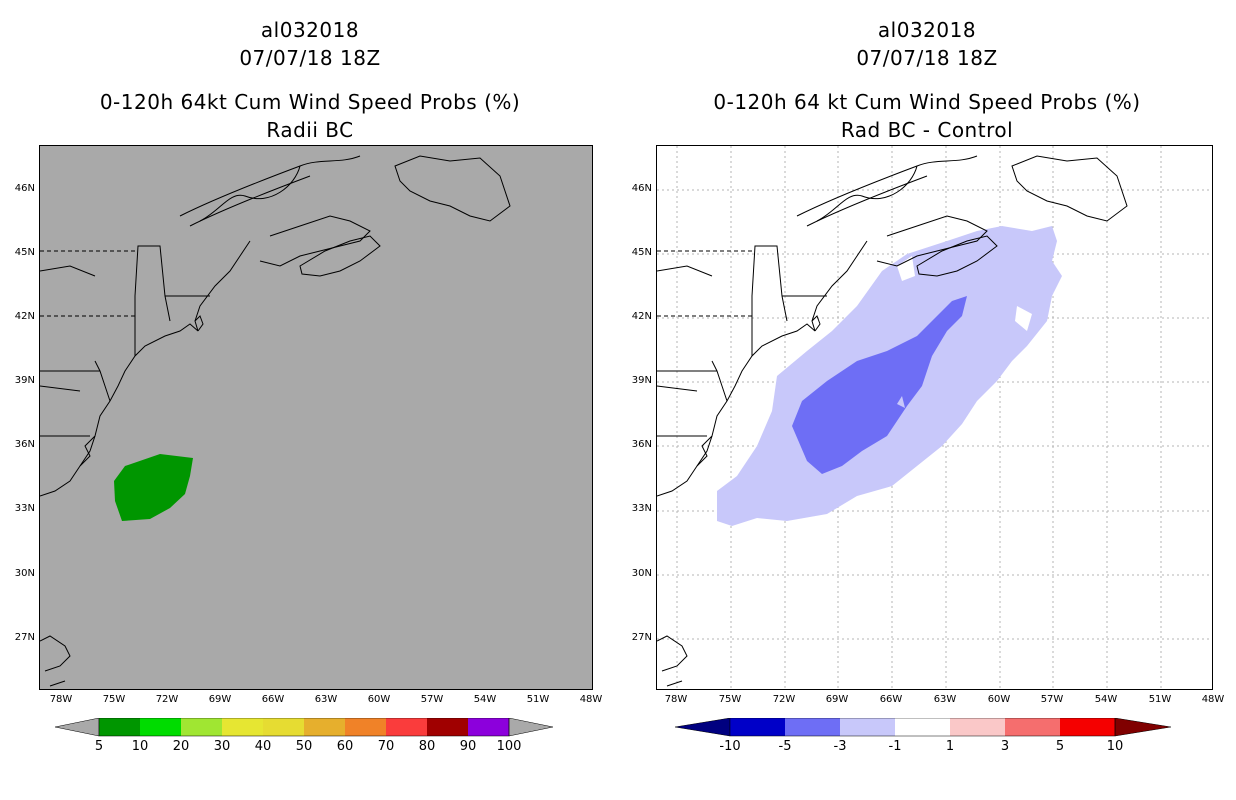 This screenshot has height=800, width=1236. Describe the element at coordinates (1115, 746) in the screenshot. I see `right-colorbar-label: 10` at that location.